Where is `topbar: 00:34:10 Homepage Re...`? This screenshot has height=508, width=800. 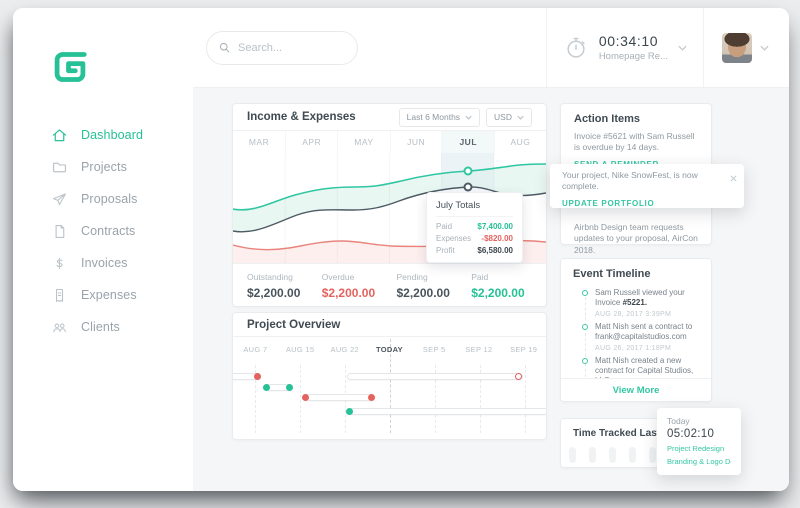
topbar: 00:34:10 Homepage Re... is located at coordinates (491, 48).